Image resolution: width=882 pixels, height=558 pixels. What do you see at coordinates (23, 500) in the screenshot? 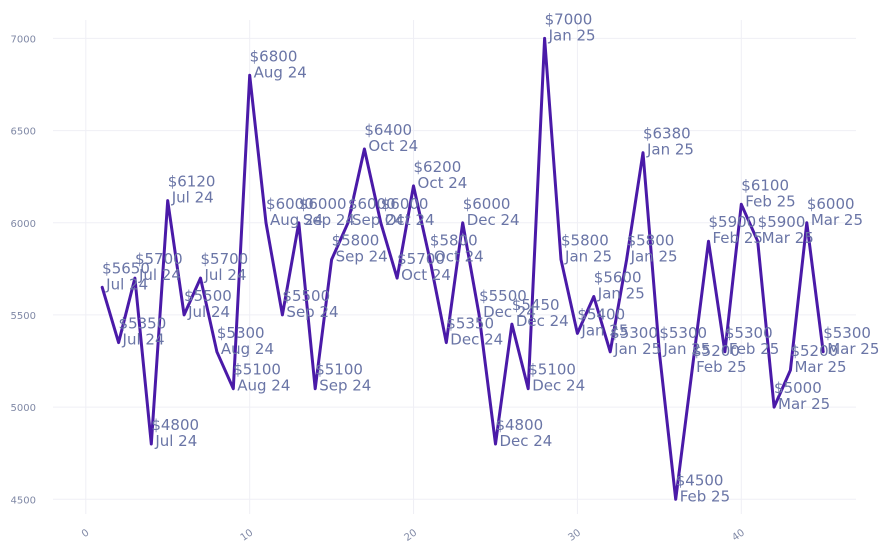
I see `y-tick-label: 4500` at bounding box center [23, 500].